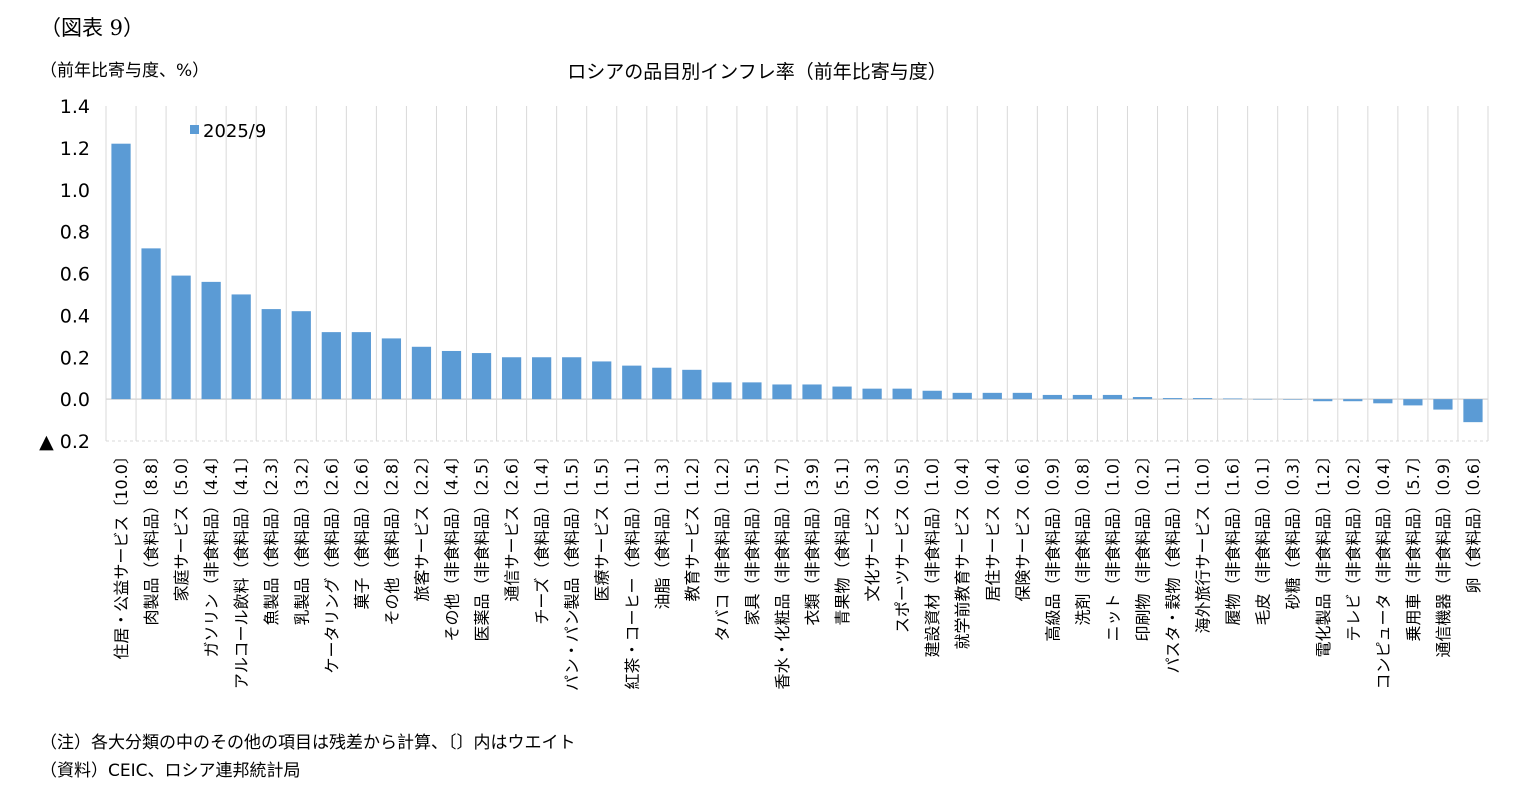 The height and width of the screenshot is (791, 1528). Describe the element at coordinates (271, 536) in the screenshot. I see `x-tick-label: 魚製品（食料品）〔2.3〕` at that location.